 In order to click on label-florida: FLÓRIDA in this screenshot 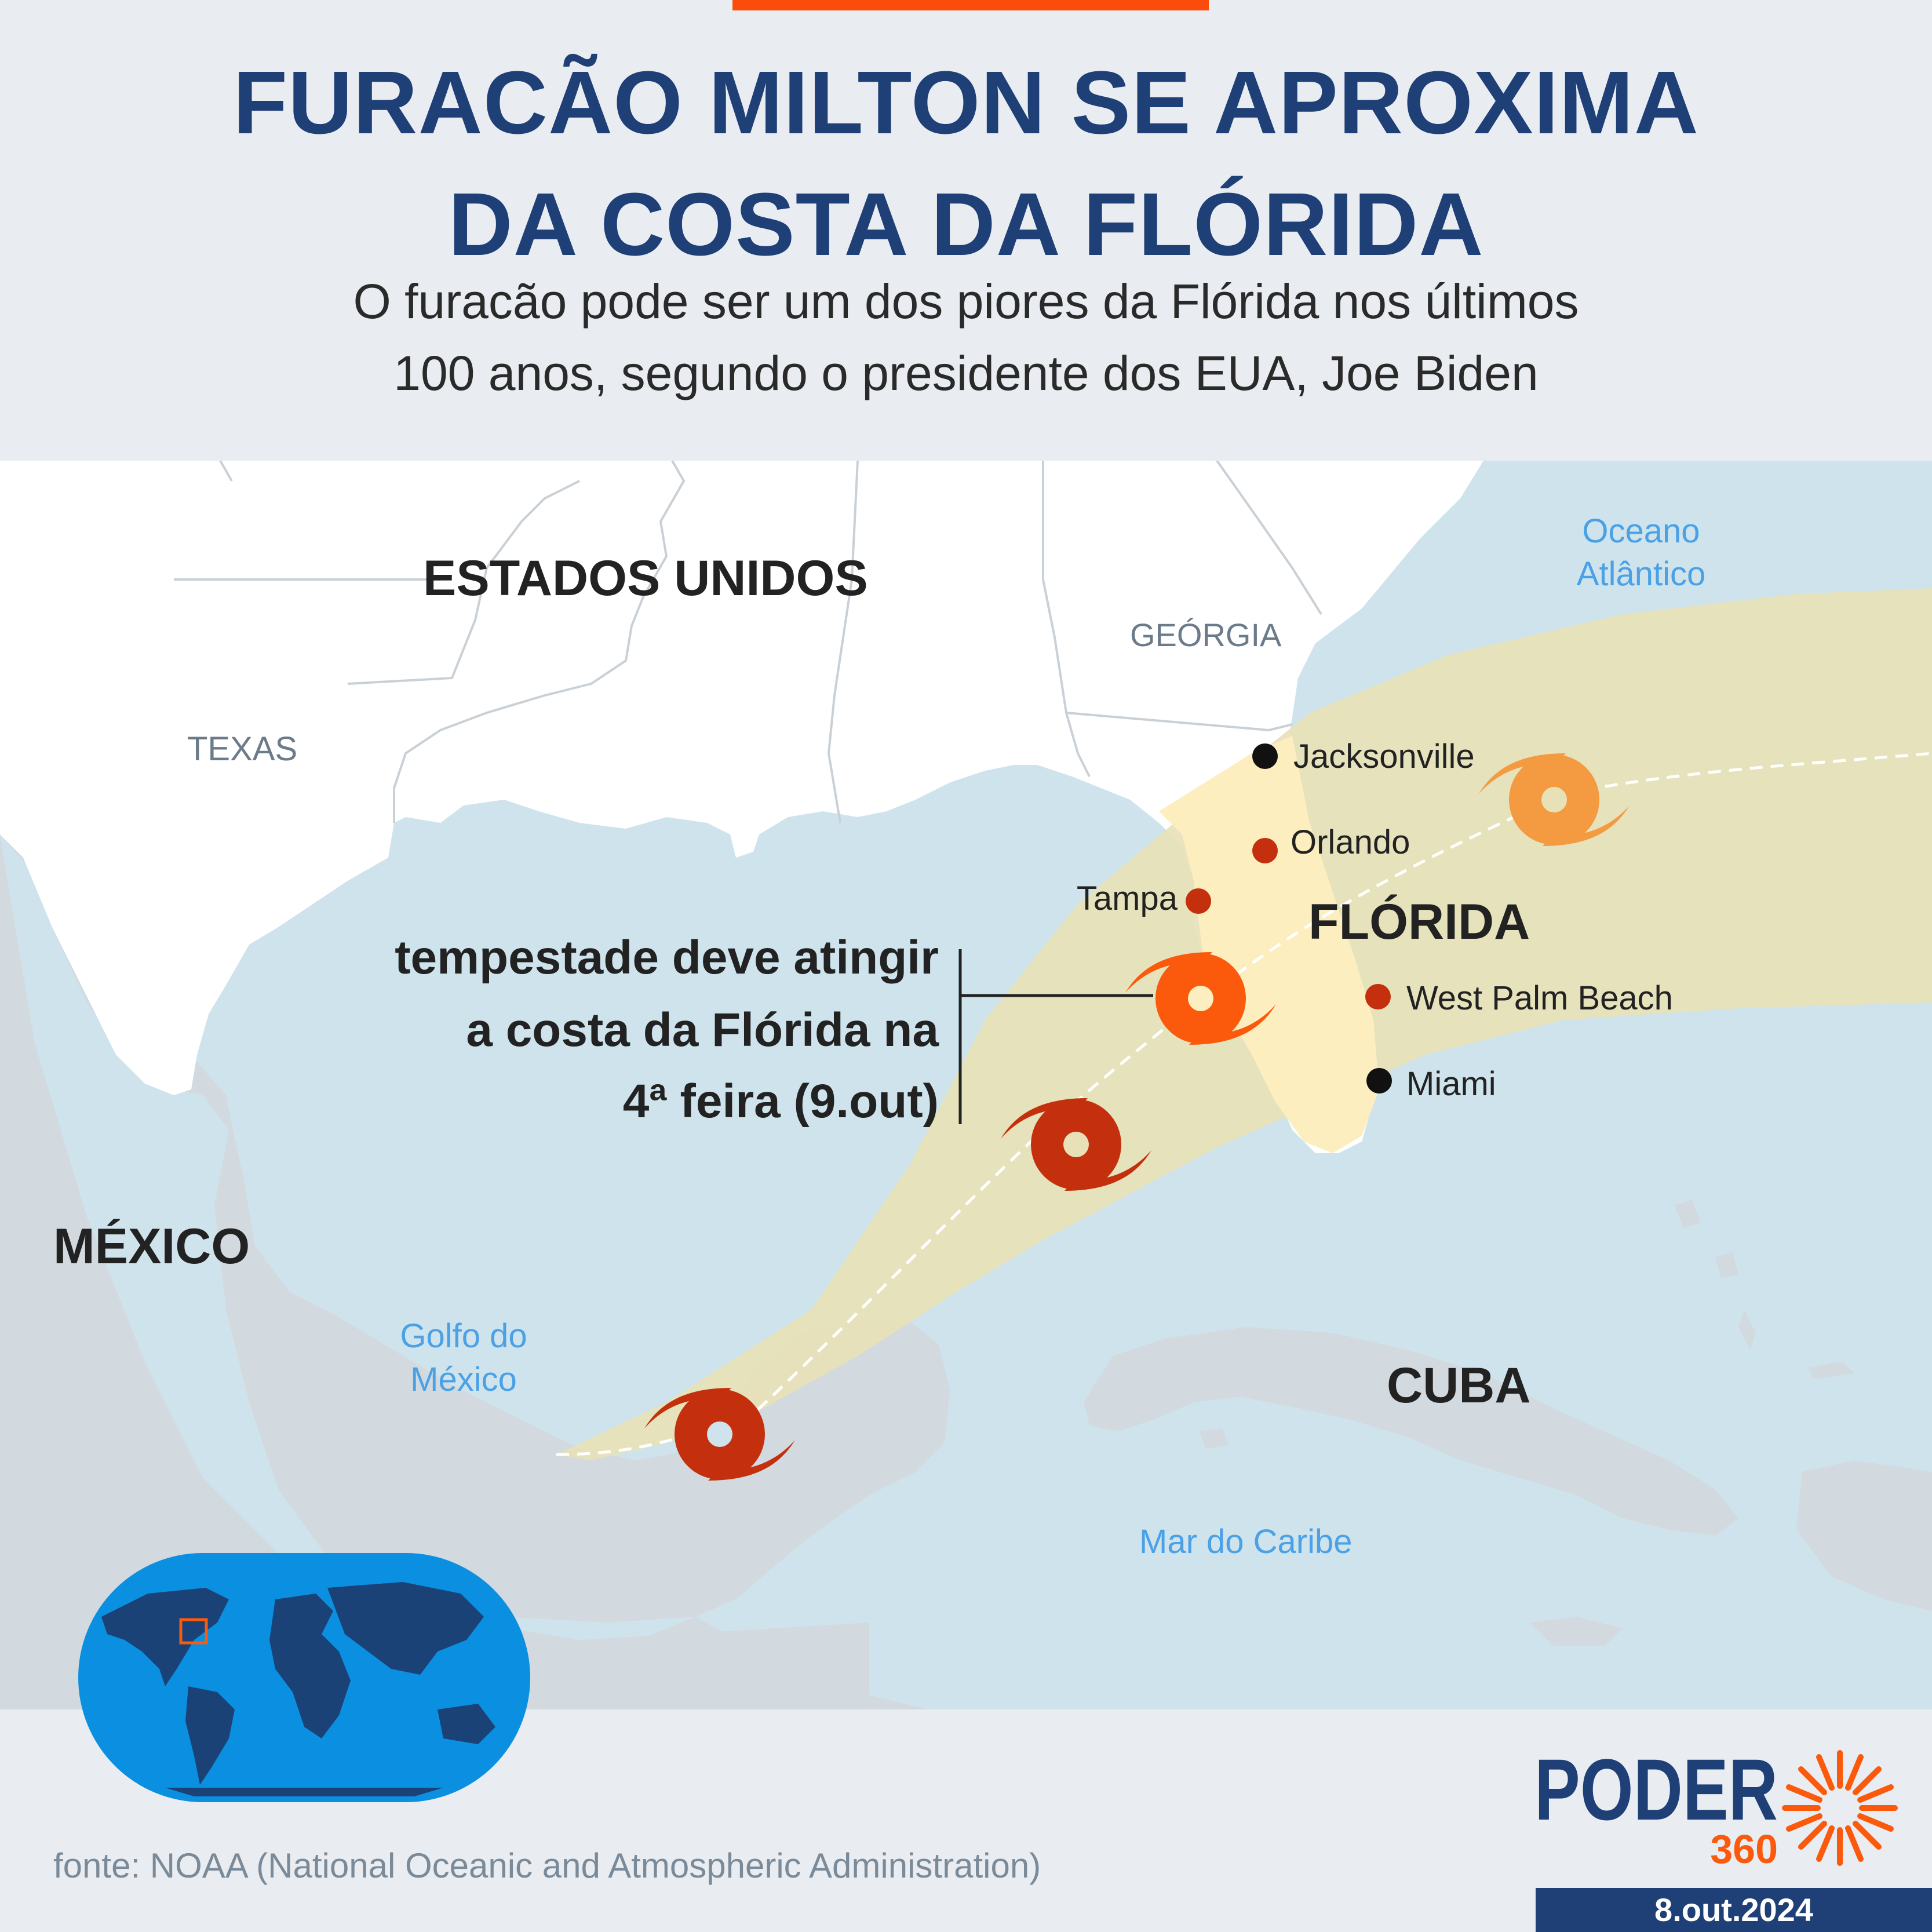, I will do `click(1419, 922)`.